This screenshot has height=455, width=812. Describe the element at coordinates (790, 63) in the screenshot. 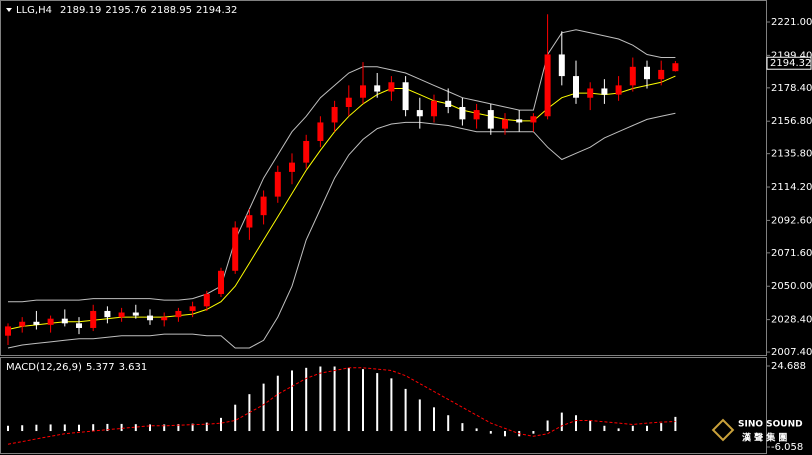

I see `current-price: 2194.32` at that location.